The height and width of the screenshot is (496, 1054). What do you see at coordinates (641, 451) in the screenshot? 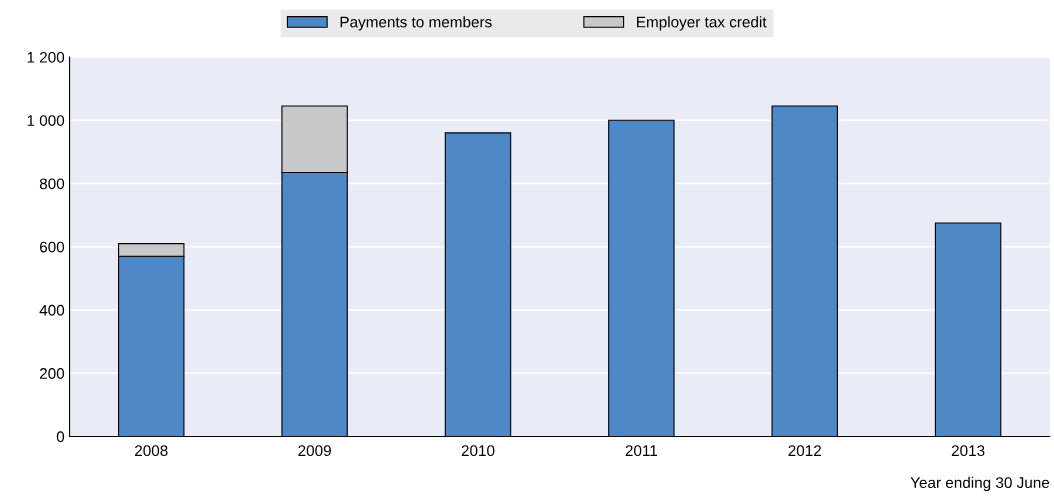
I see `x-tick-label: 2011` at bounding box center [641, 451].